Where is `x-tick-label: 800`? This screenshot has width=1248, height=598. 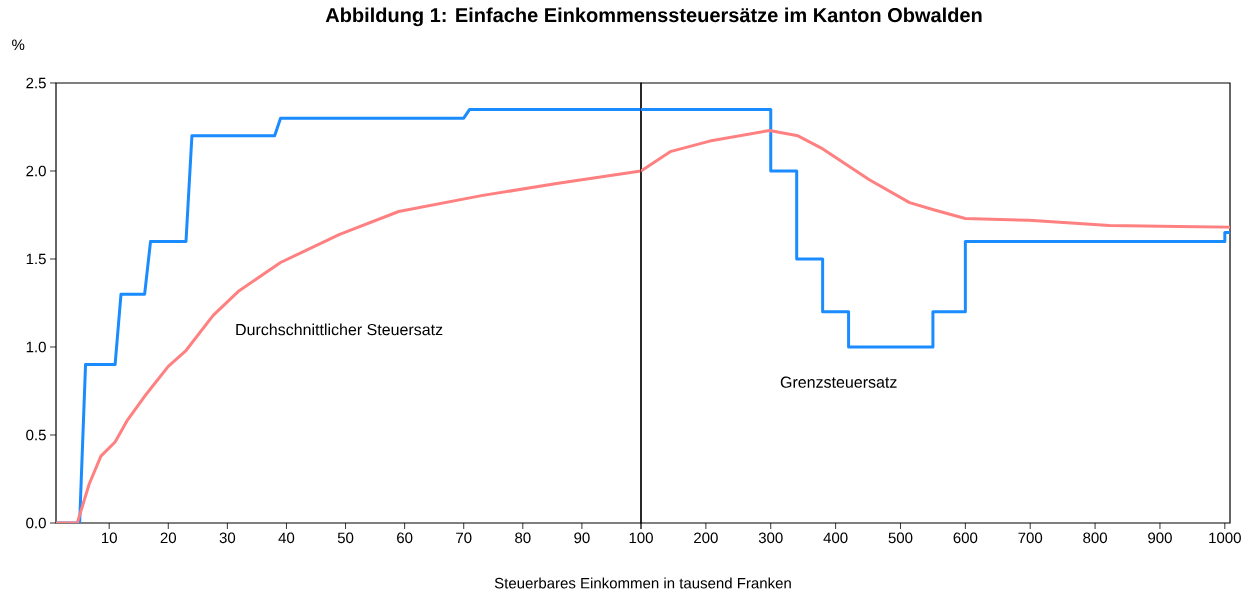 x-tick-label: 800 is located at coordinates (1095, 538).